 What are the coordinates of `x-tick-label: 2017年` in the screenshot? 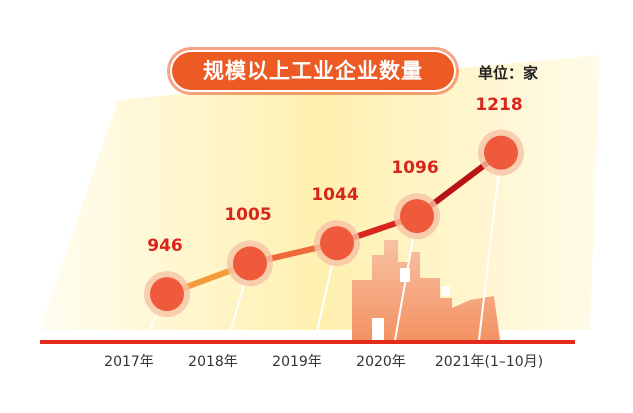 It's located at (129, 362).